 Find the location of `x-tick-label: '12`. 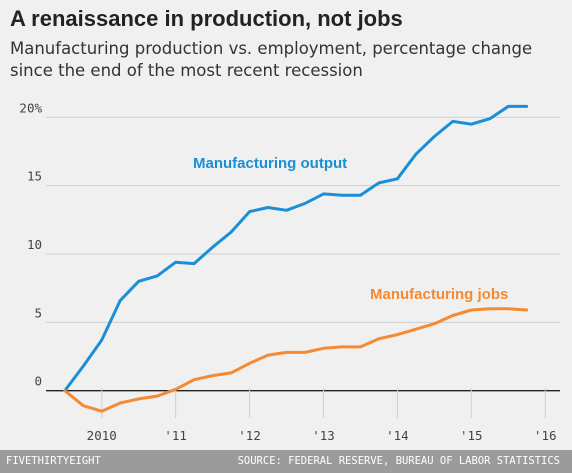

x-tick-label: '12 is located at coordinates (249, 435).